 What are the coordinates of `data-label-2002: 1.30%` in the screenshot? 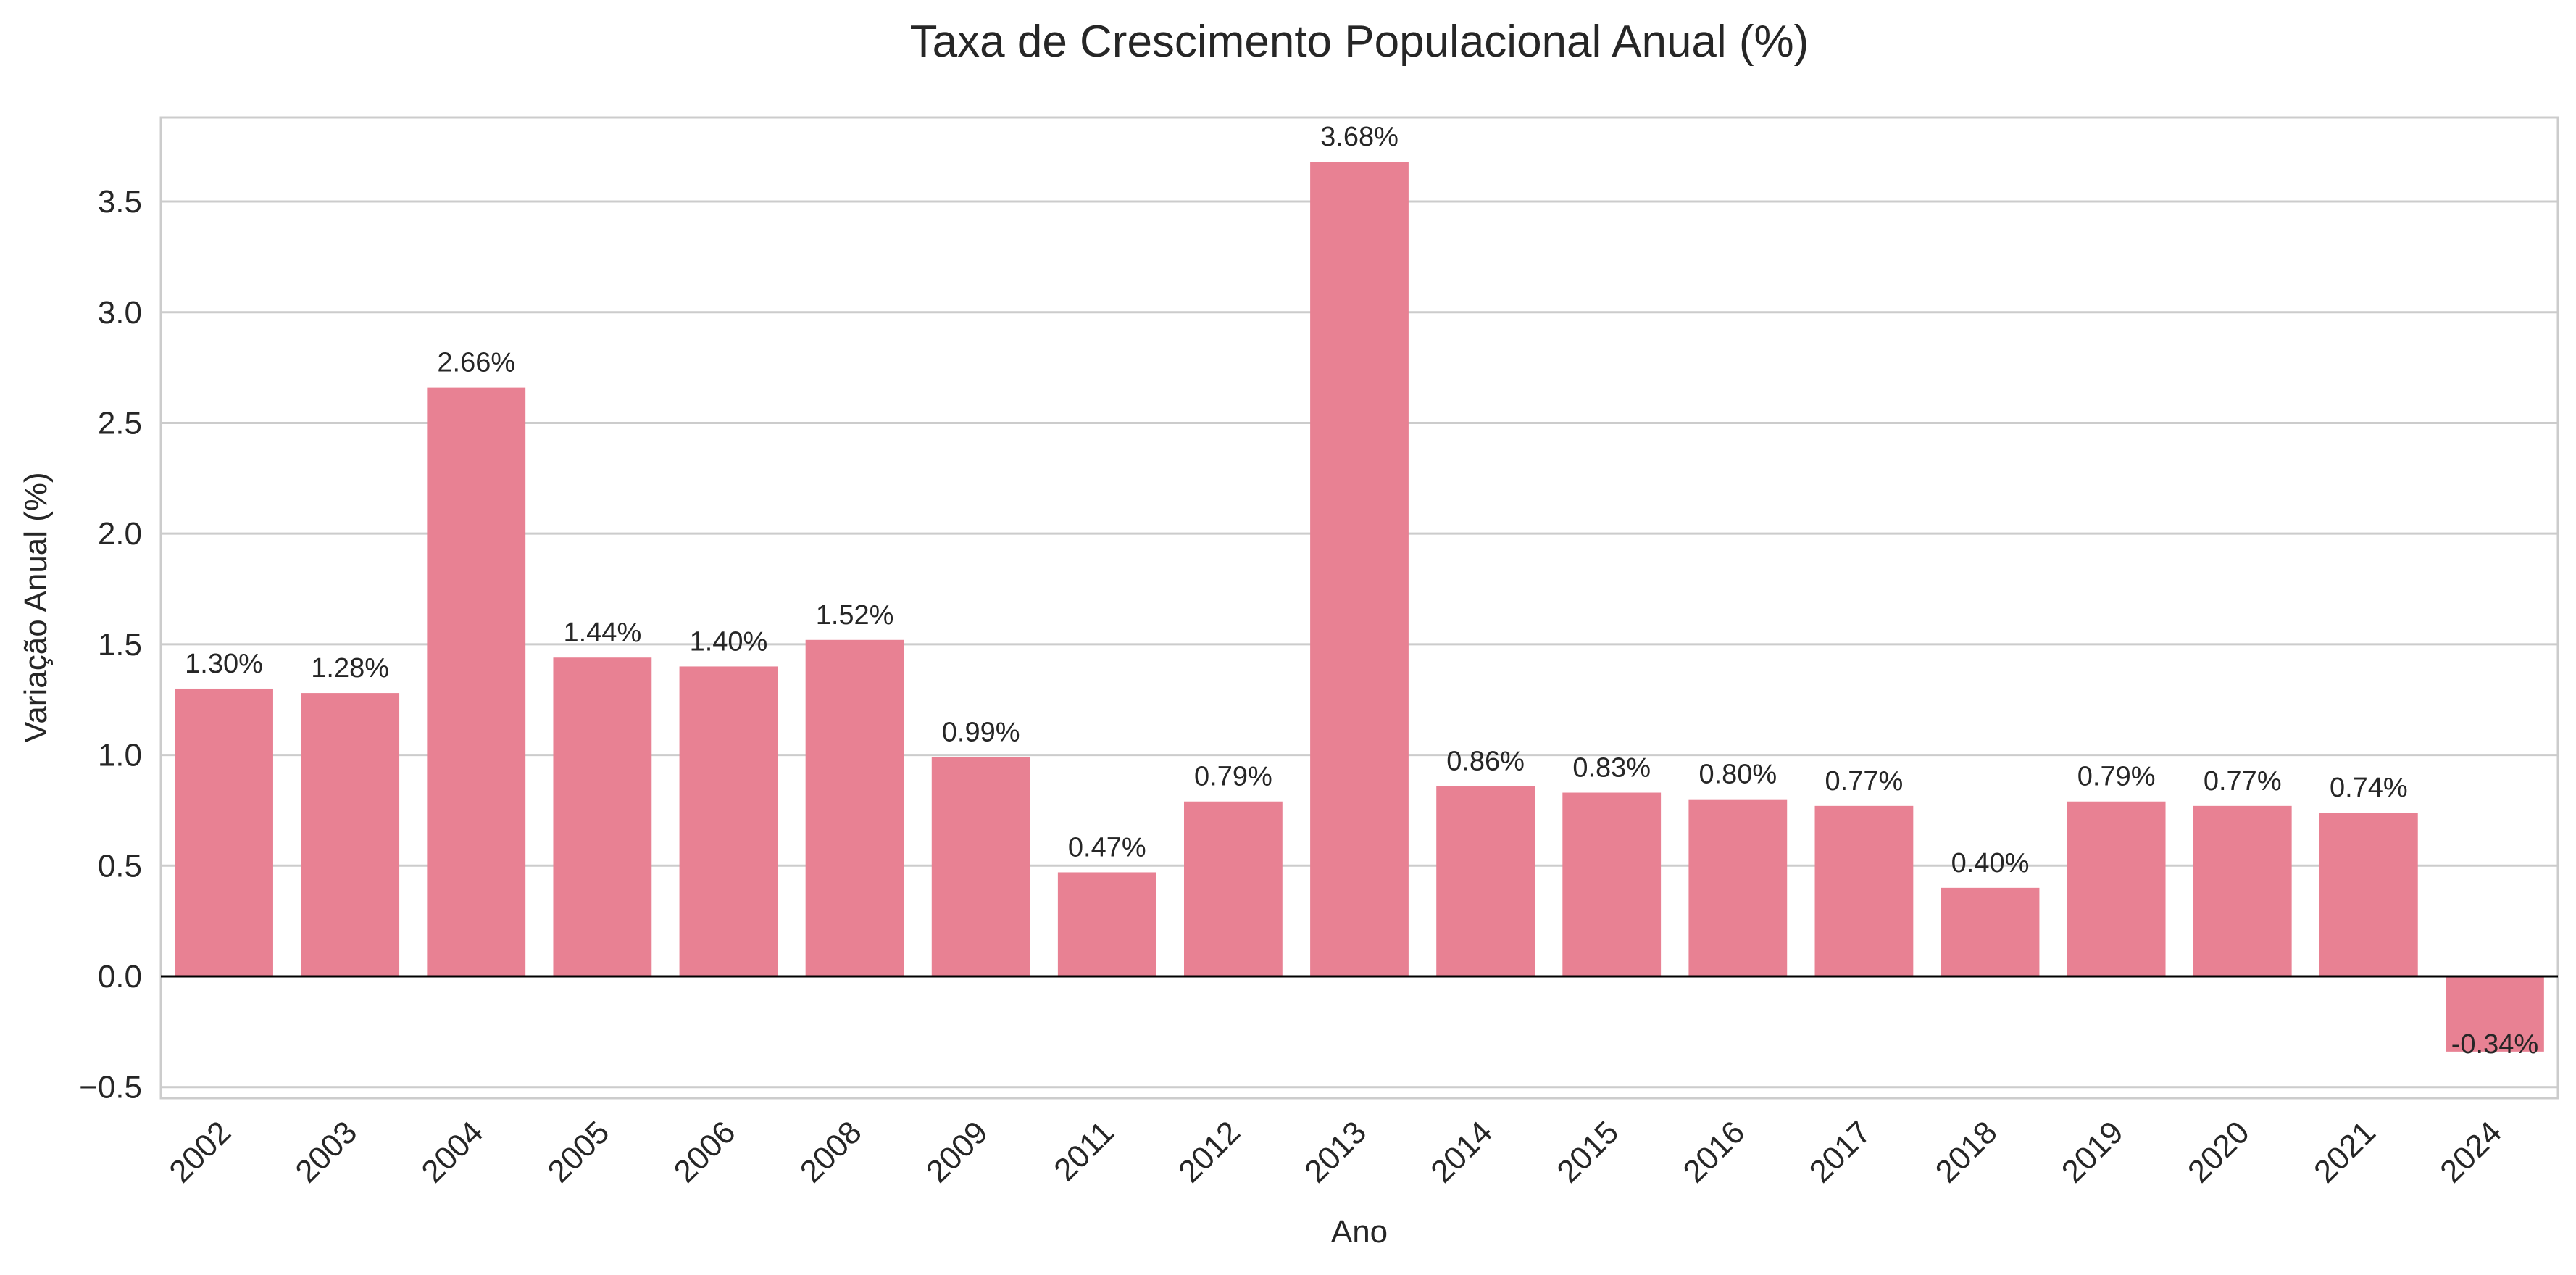 It's located at (224, 664).